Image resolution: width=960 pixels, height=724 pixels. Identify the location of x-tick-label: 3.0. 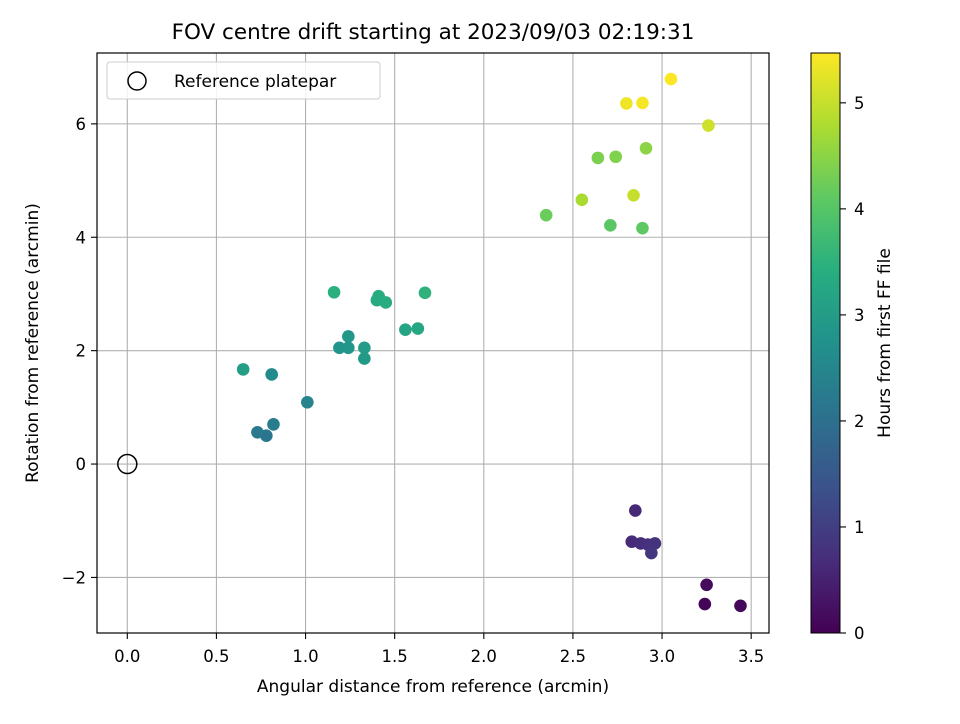
(662, 656).